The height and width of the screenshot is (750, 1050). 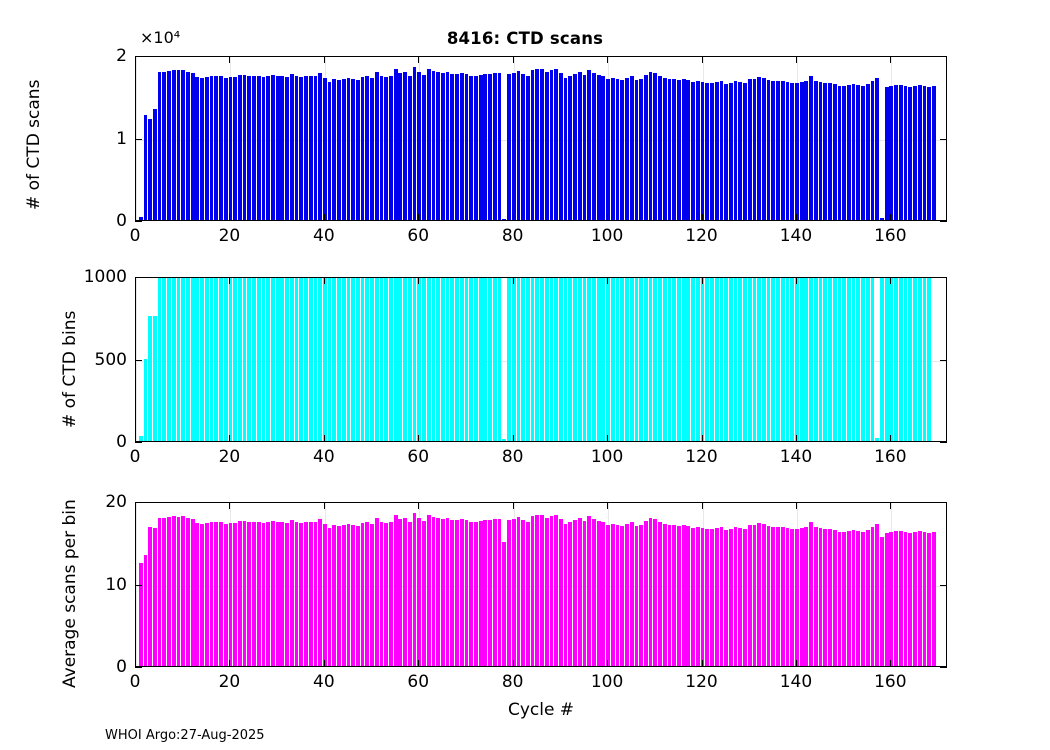 What do you see at coordinates (512, 682) in the screenshot?
I see `x-tick-label: 80` at bounding box center [512, 682].